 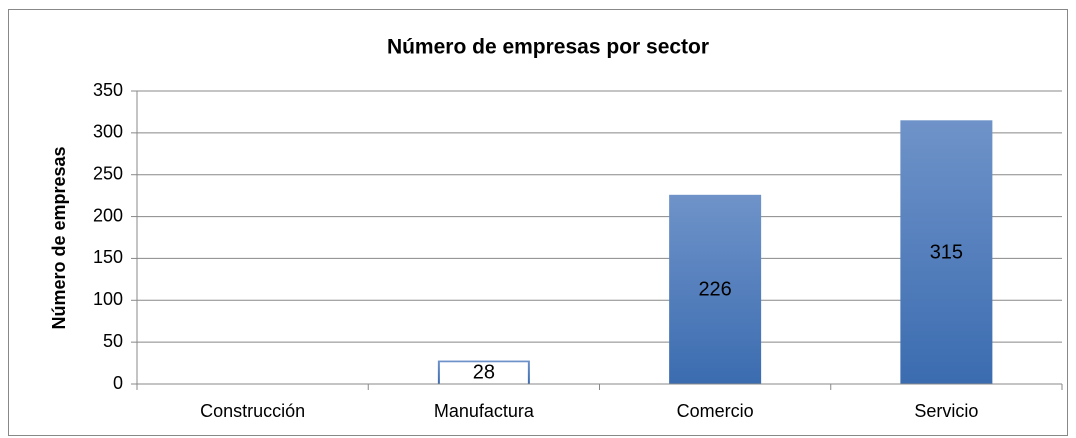 I want to click on data-label: 226, so click(x=714, y=290).